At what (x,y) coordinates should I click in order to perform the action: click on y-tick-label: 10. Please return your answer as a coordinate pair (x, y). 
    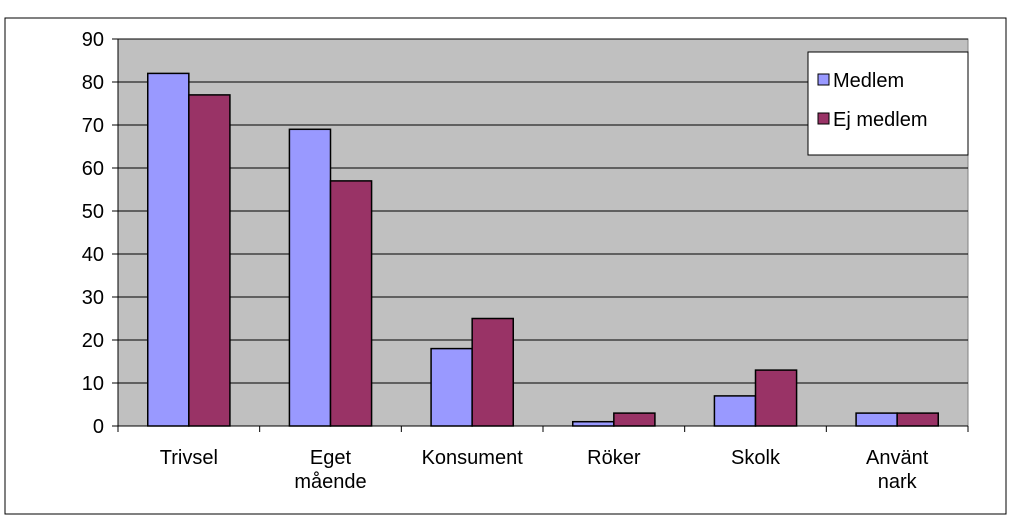
    Looking at the image, I should click on (93, 384).